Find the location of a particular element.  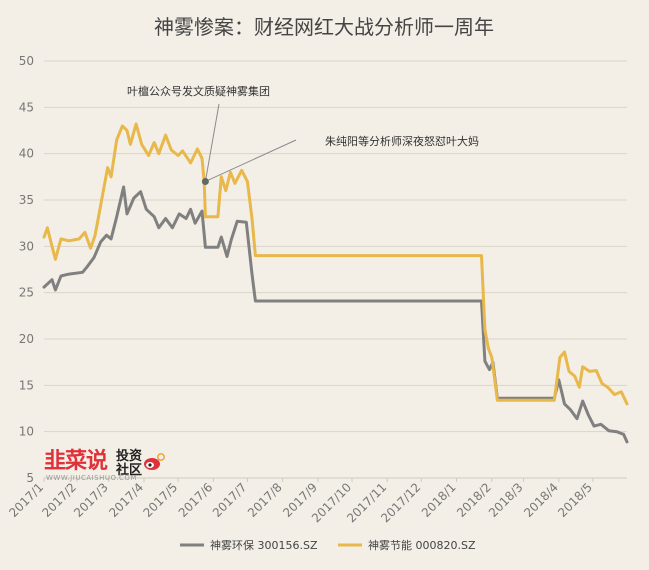

x-tick-label: 2018/5 is located at coordinates (575, 500).